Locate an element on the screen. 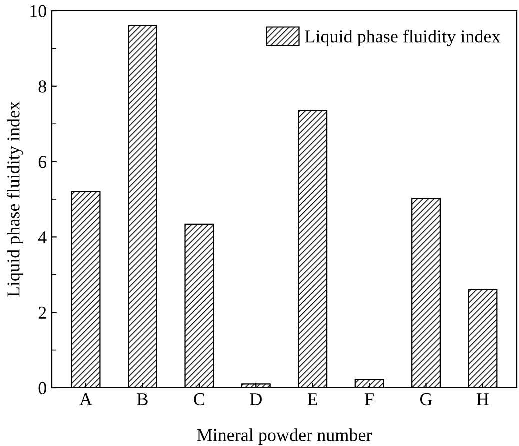  x-tick-label: E is located at coordinates (313, 400).